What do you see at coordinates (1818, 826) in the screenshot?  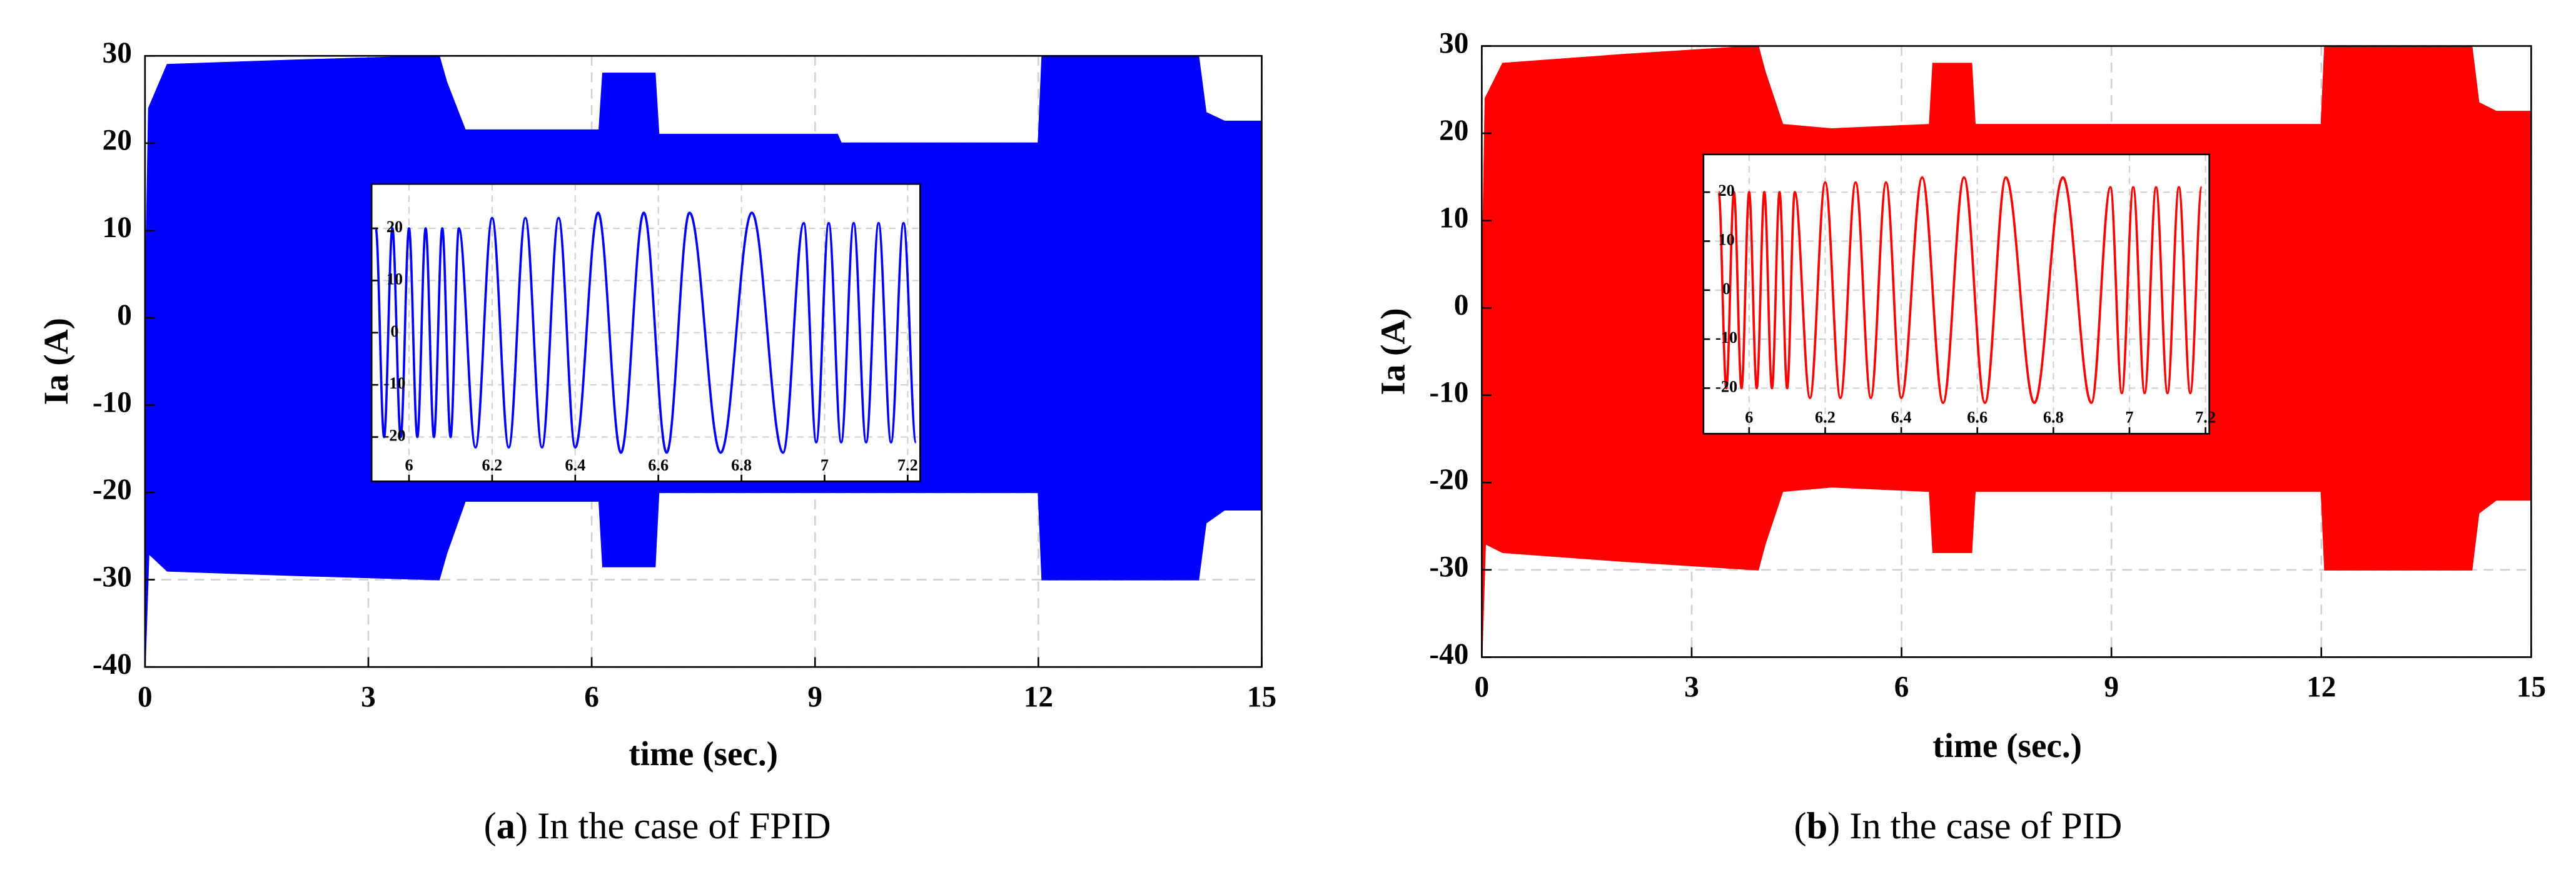 I see `caption-part: b` at bounding box center [1818, 826].